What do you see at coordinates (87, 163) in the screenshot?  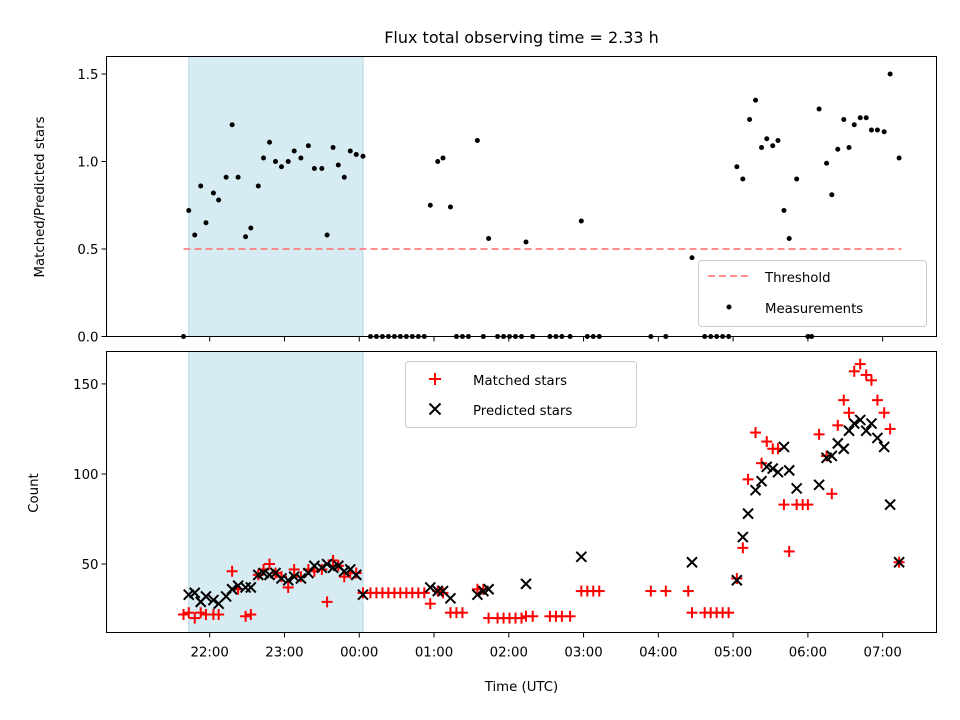 I see `ratio-ytick-label: 1.0` at bounding box center [87, 163].